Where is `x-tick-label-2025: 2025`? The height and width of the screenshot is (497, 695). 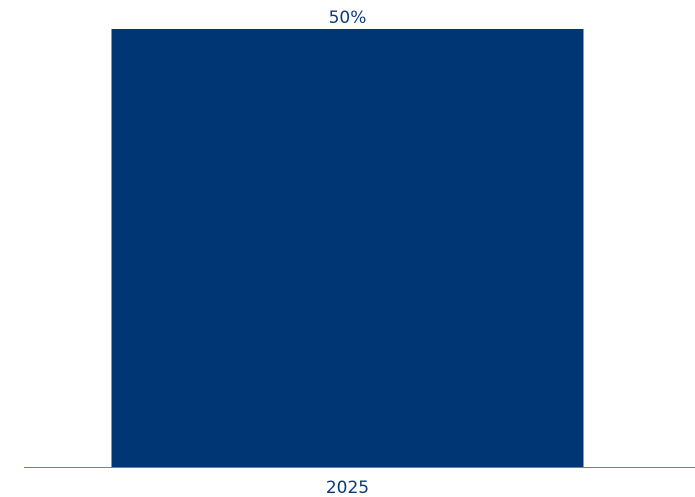 x-tick-label-2025: 2025 is located at coordinates (347, 487).